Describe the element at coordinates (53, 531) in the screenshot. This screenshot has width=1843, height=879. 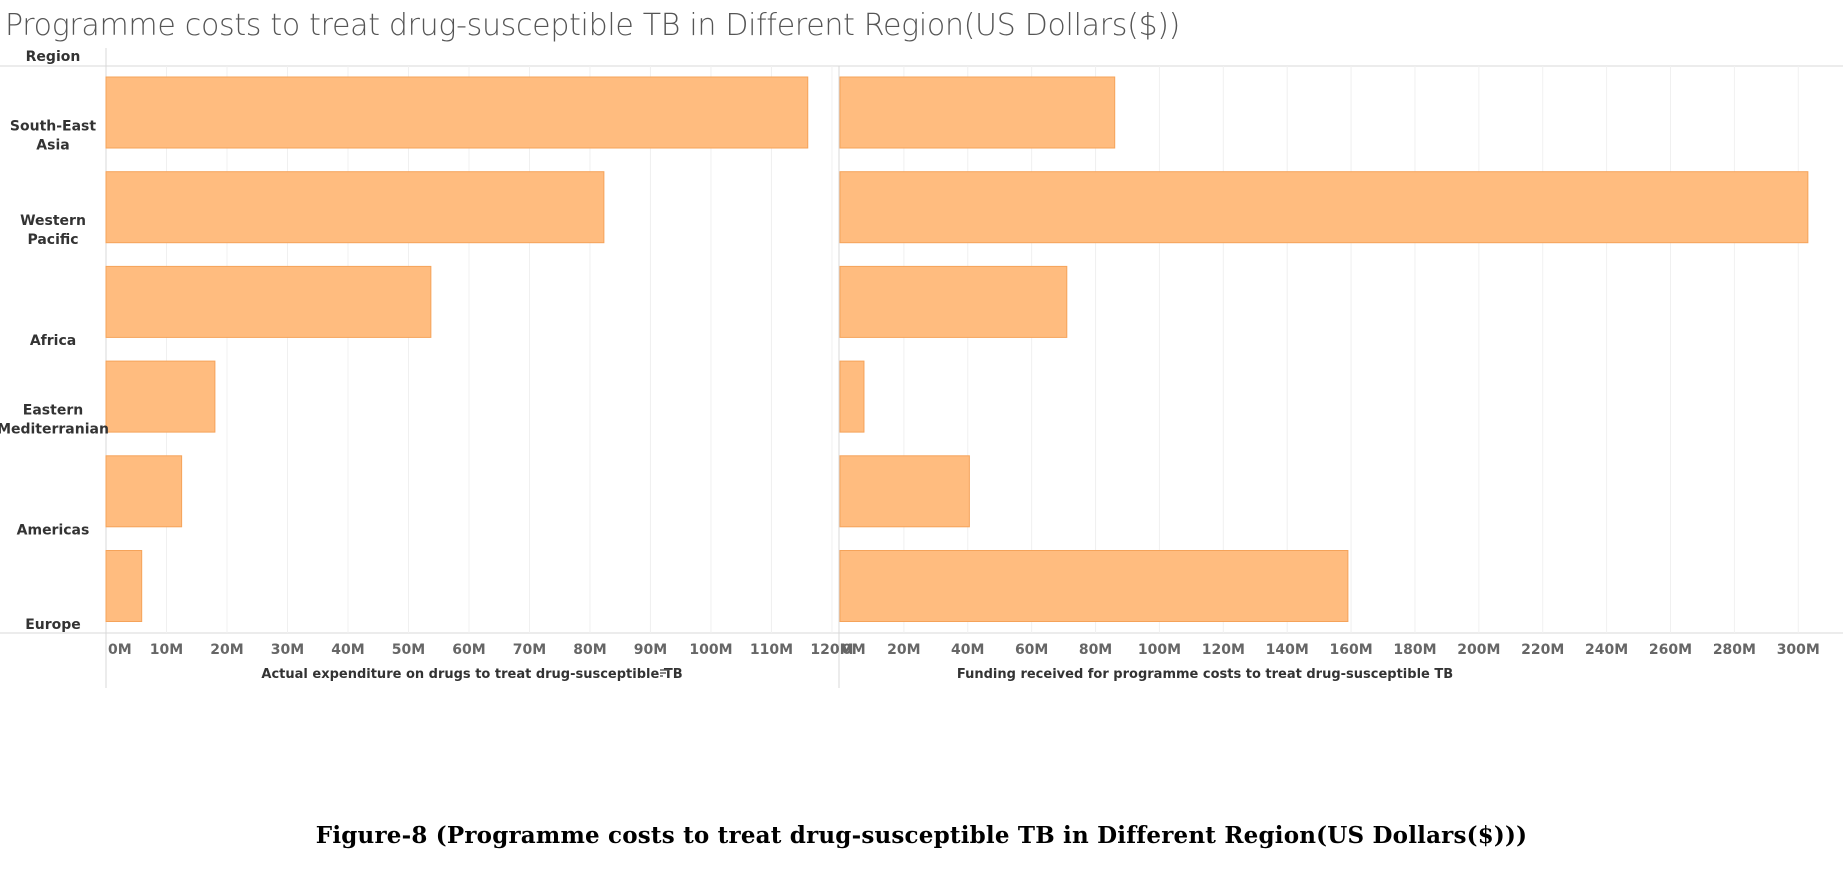
I see `category-label: Americas` at that location.